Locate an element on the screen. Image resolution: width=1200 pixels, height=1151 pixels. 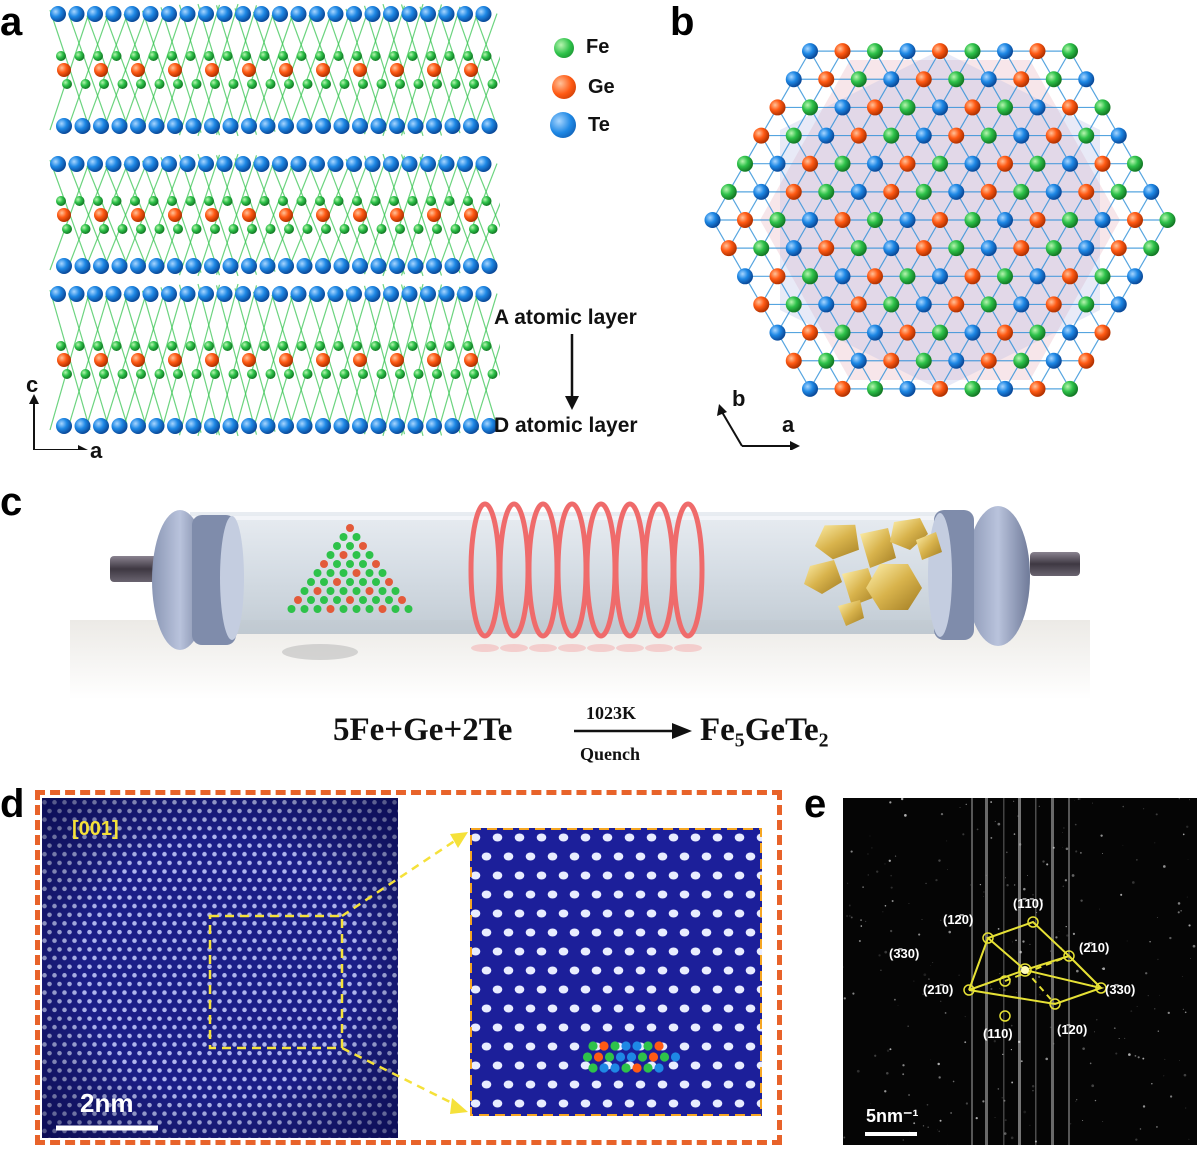
axis-label-c: c is located at coordinates (32, 384).